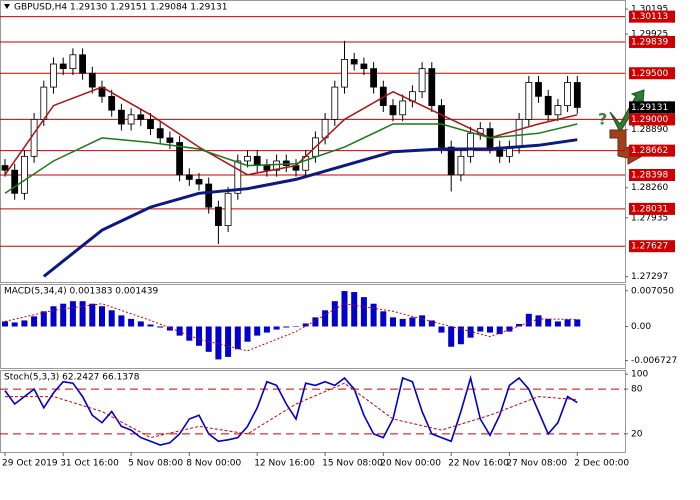 Image resolution: width=700 pixels, height=500 pixels. I want to click on stoch-line, so click(291, 410).